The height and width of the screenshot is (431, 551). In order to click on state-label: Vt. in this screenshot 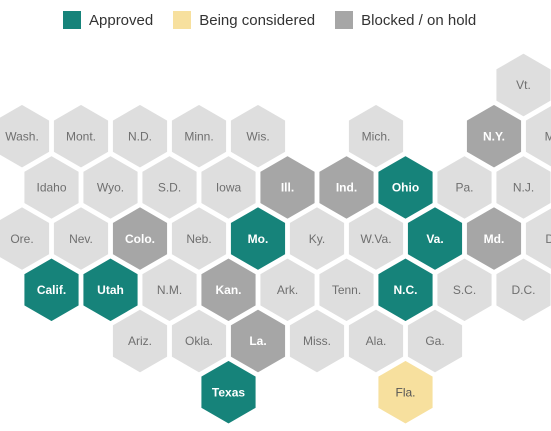, I will do `click(523, 85)`.